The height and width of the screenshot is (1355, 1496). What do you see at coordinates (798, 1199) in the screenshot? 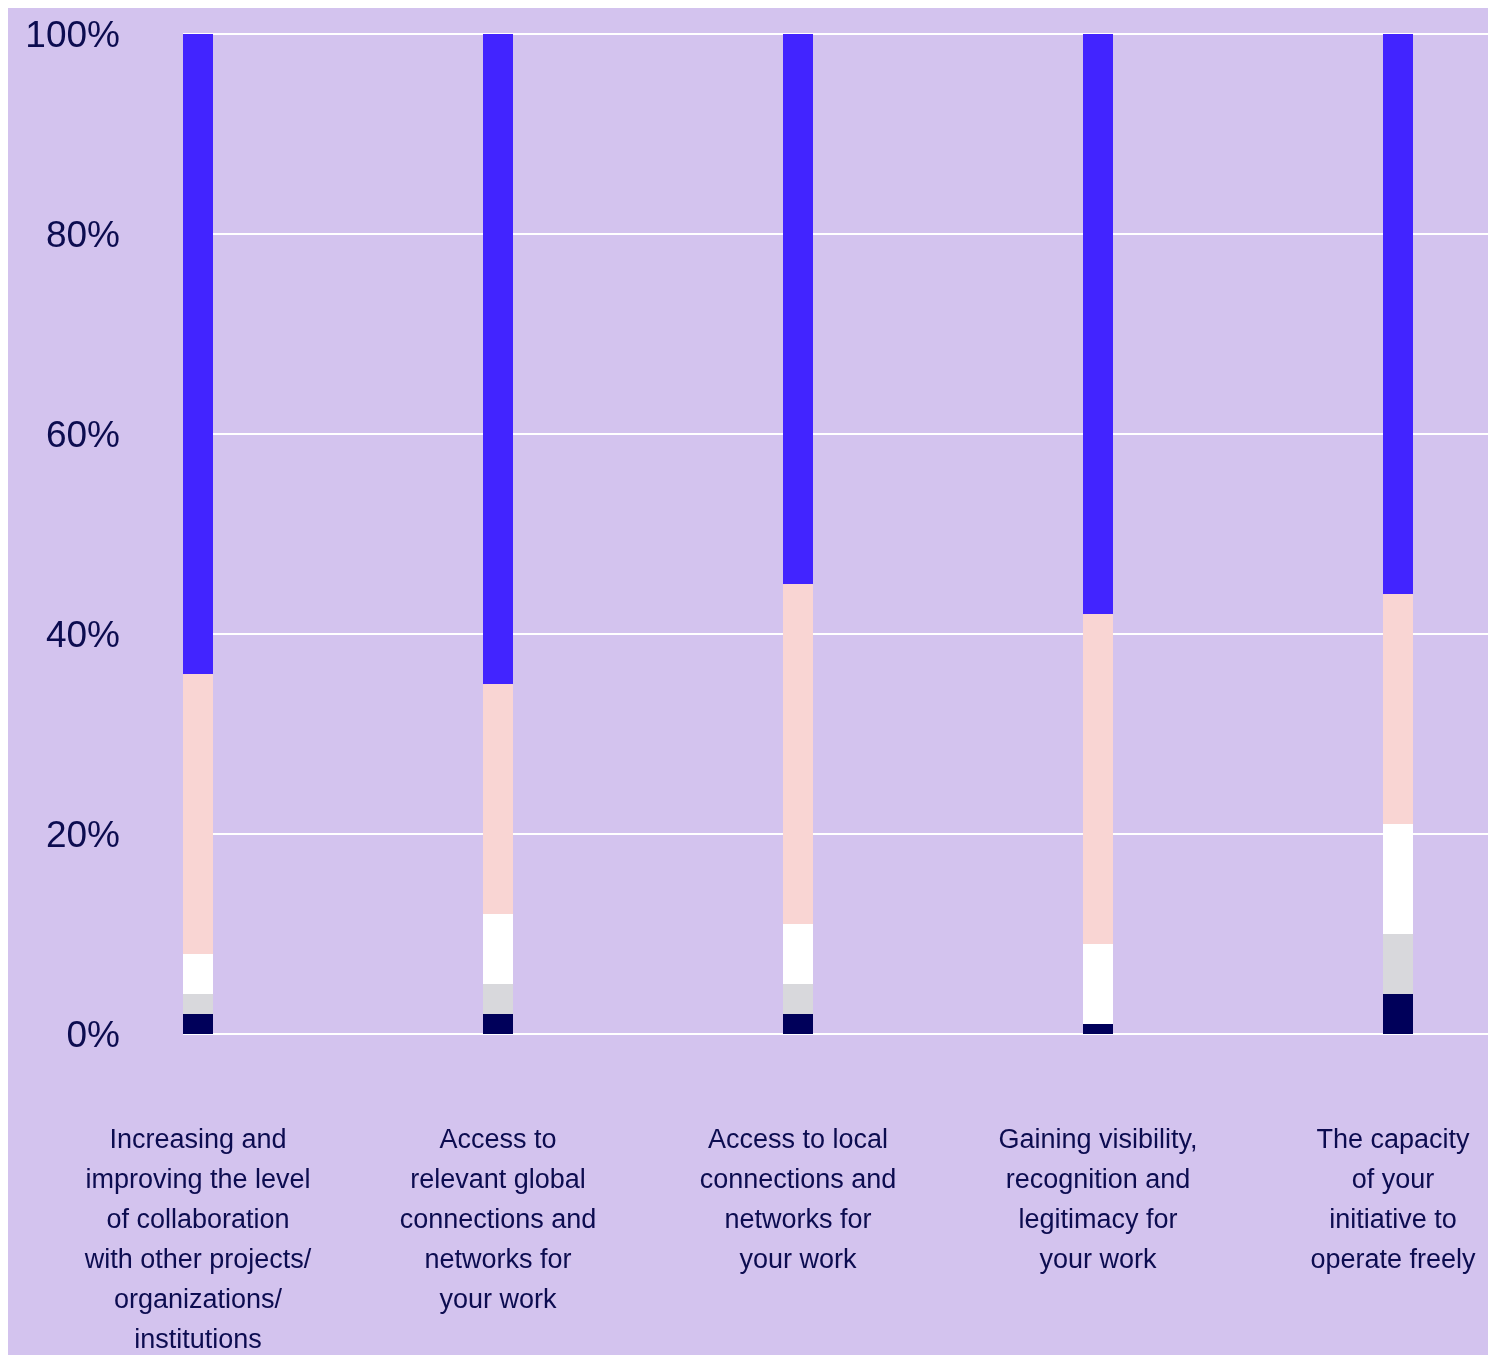
I see `x-tick-label: Access to local connections and networks for your work` at bounding box center [798, 1199].